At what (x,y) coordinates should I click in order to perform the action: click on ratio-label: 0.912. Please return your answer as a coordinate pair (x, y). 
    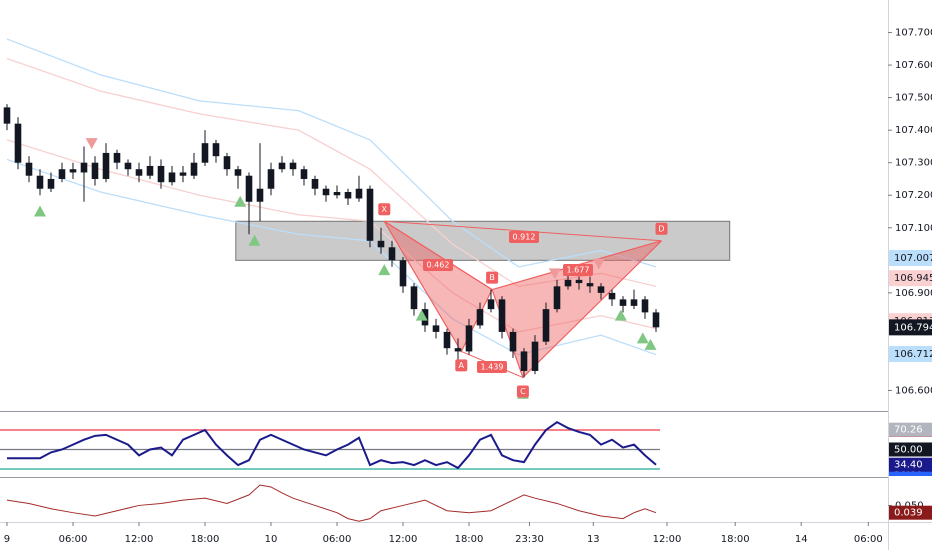
    Looking at the image, I should click on (524, 237).